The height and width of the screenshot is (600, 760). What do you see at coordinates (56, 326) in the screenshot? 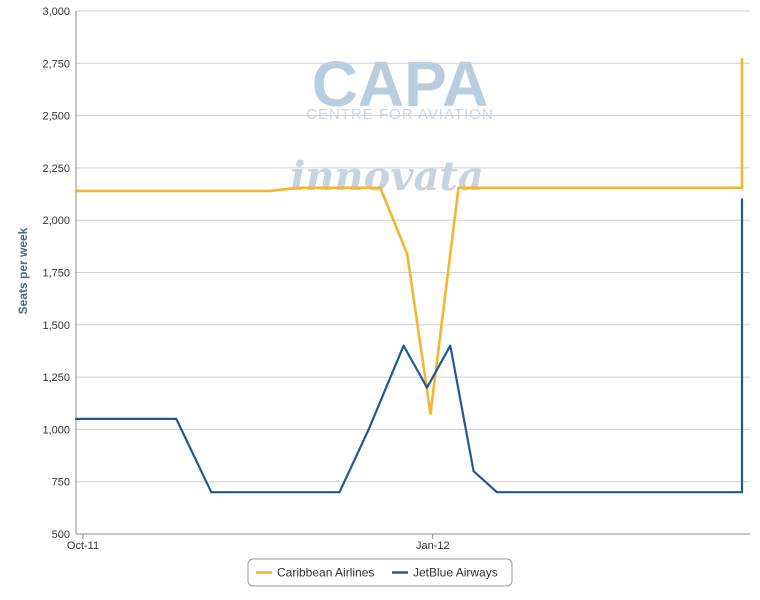
I see `y-tick-label: 1,500` at bounding box center [56, 326].